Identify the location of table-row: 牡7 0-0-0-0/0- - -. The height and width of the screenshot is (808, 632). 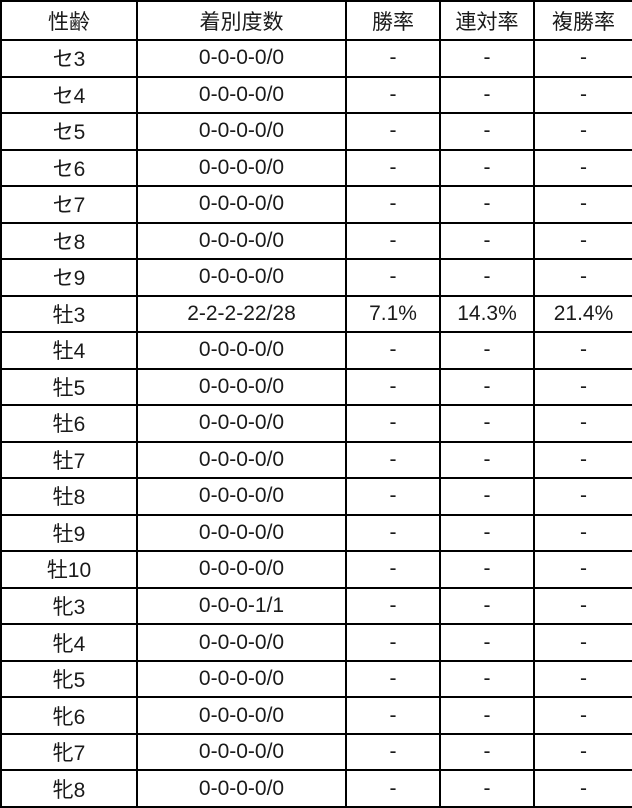
(316, 460).